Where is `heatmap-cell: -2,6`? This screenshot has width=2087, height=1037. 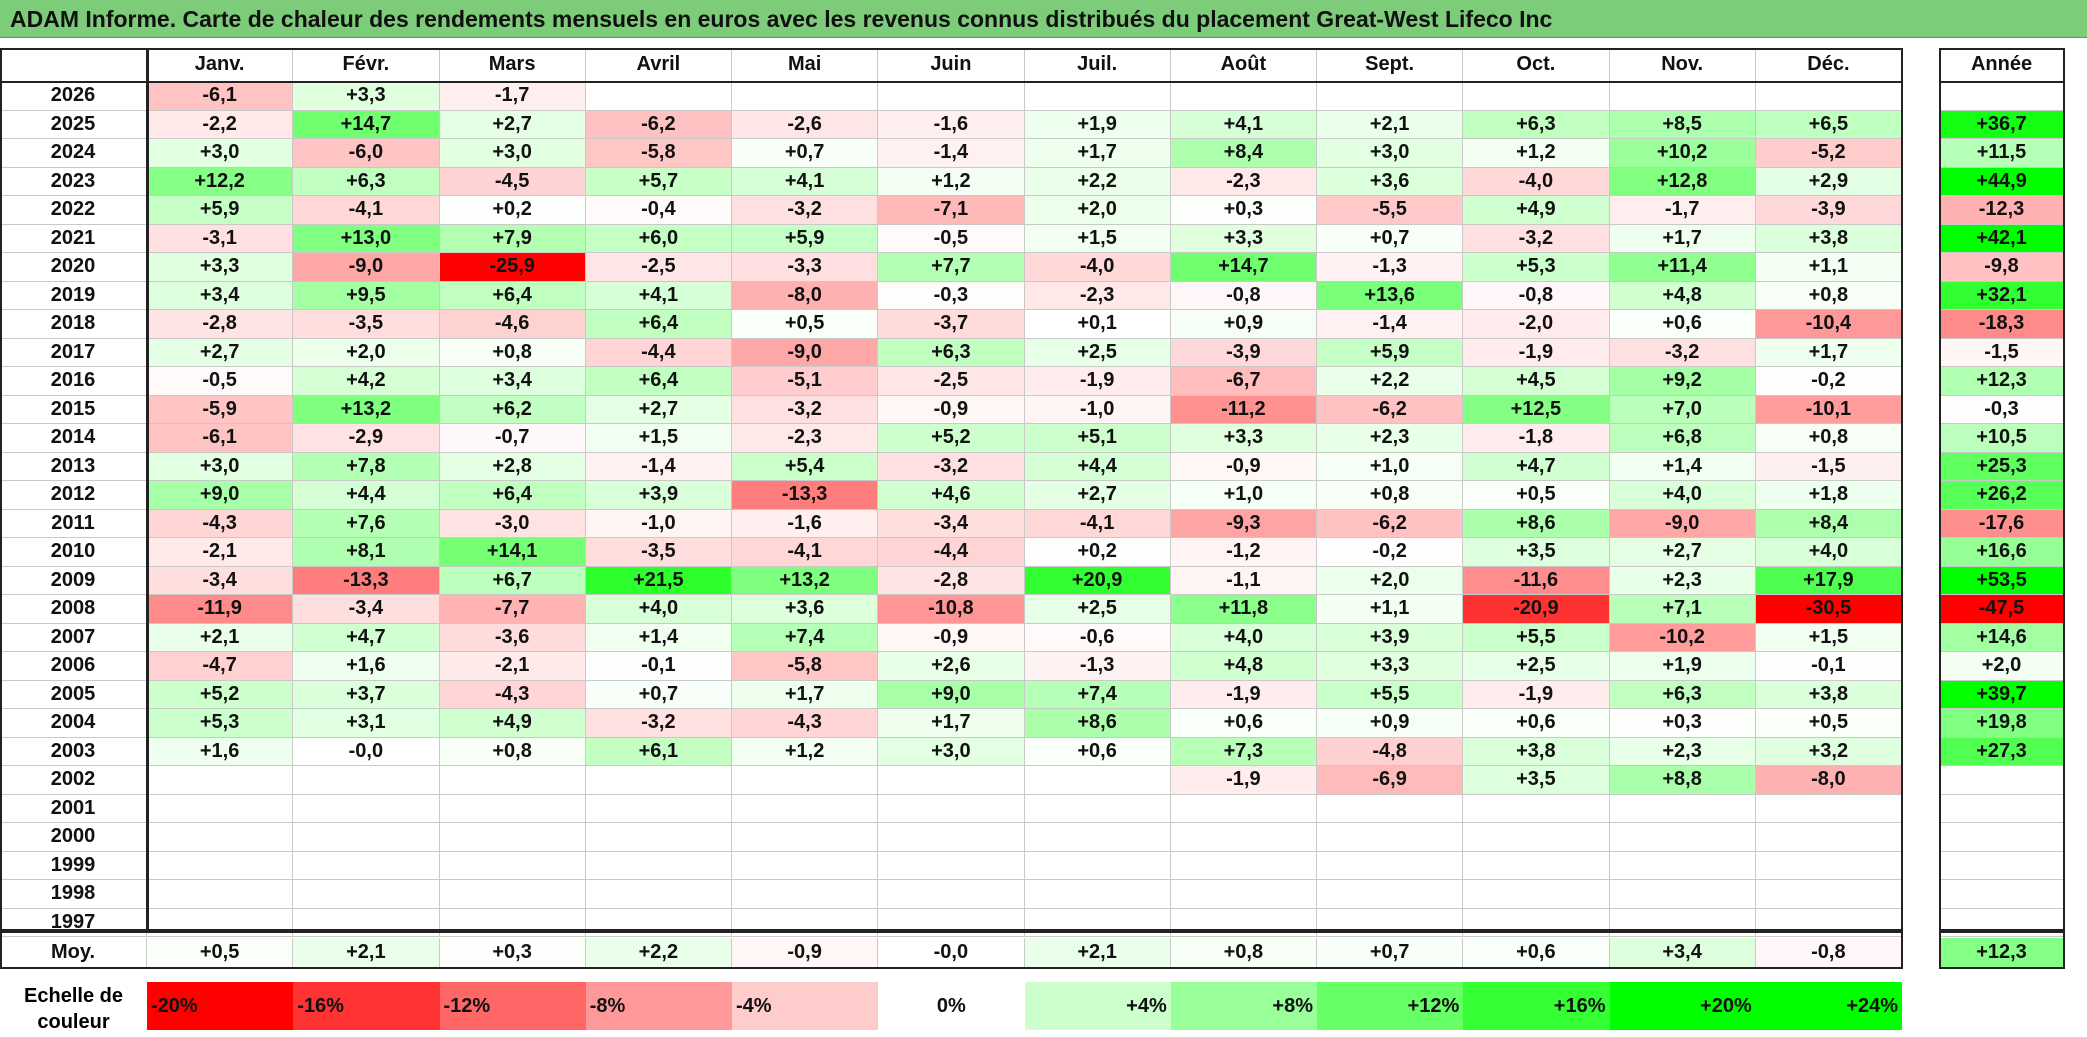
heatmap-cell: -2,6 is located at coordinates (805, 124).